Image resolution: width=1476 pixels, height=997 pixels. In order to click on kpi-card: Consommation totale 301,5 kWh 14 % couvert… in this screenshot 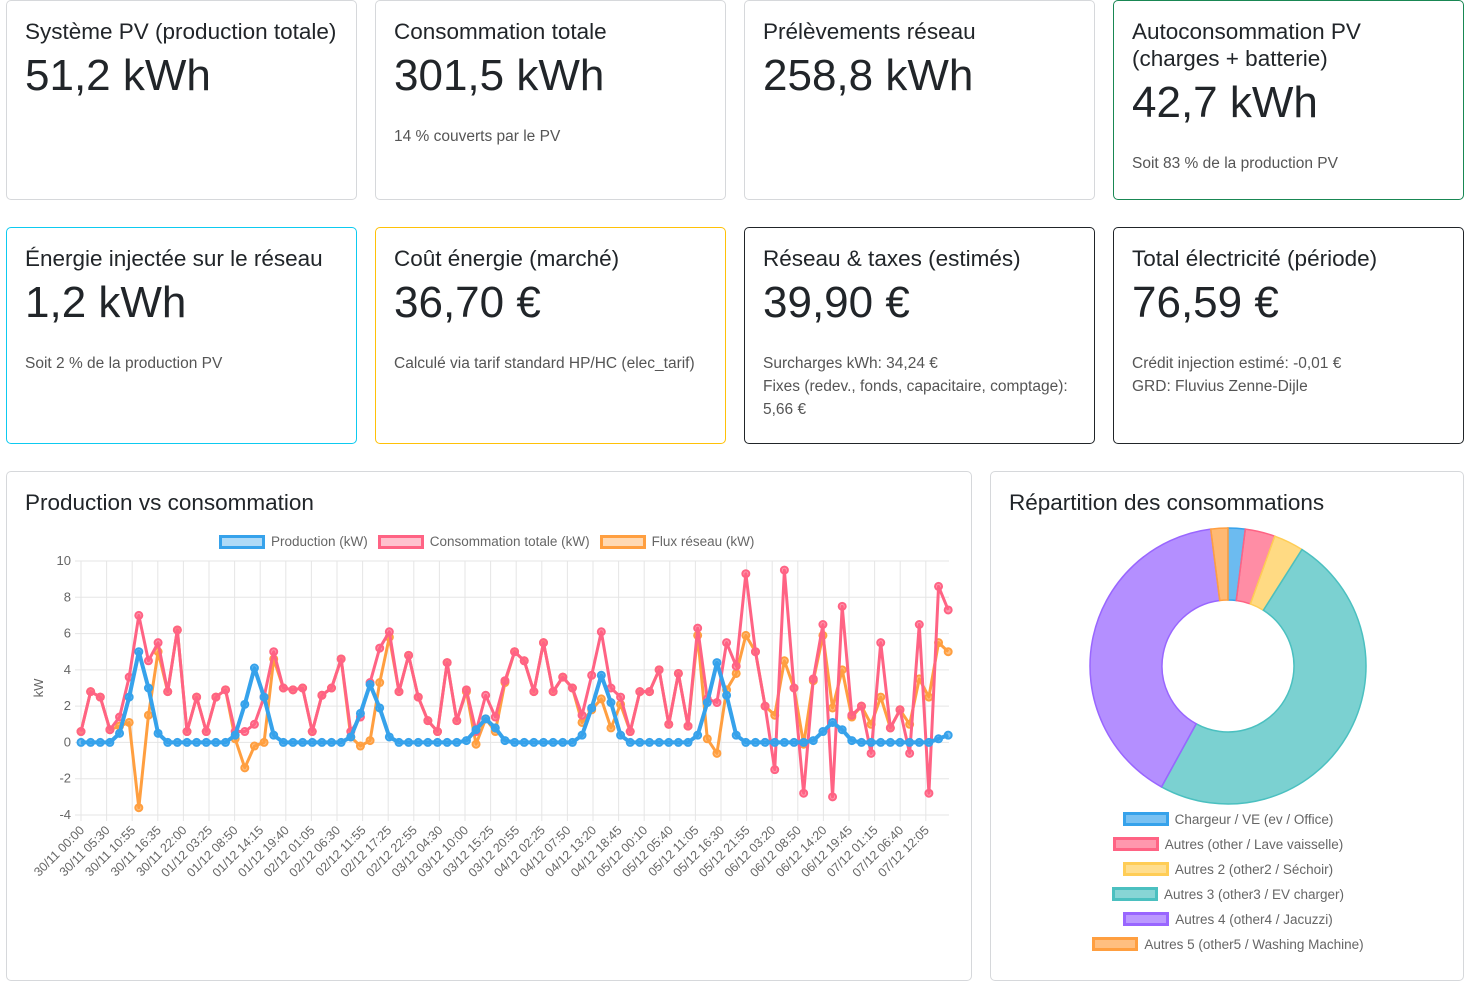, I will do `click(550, 100)`.